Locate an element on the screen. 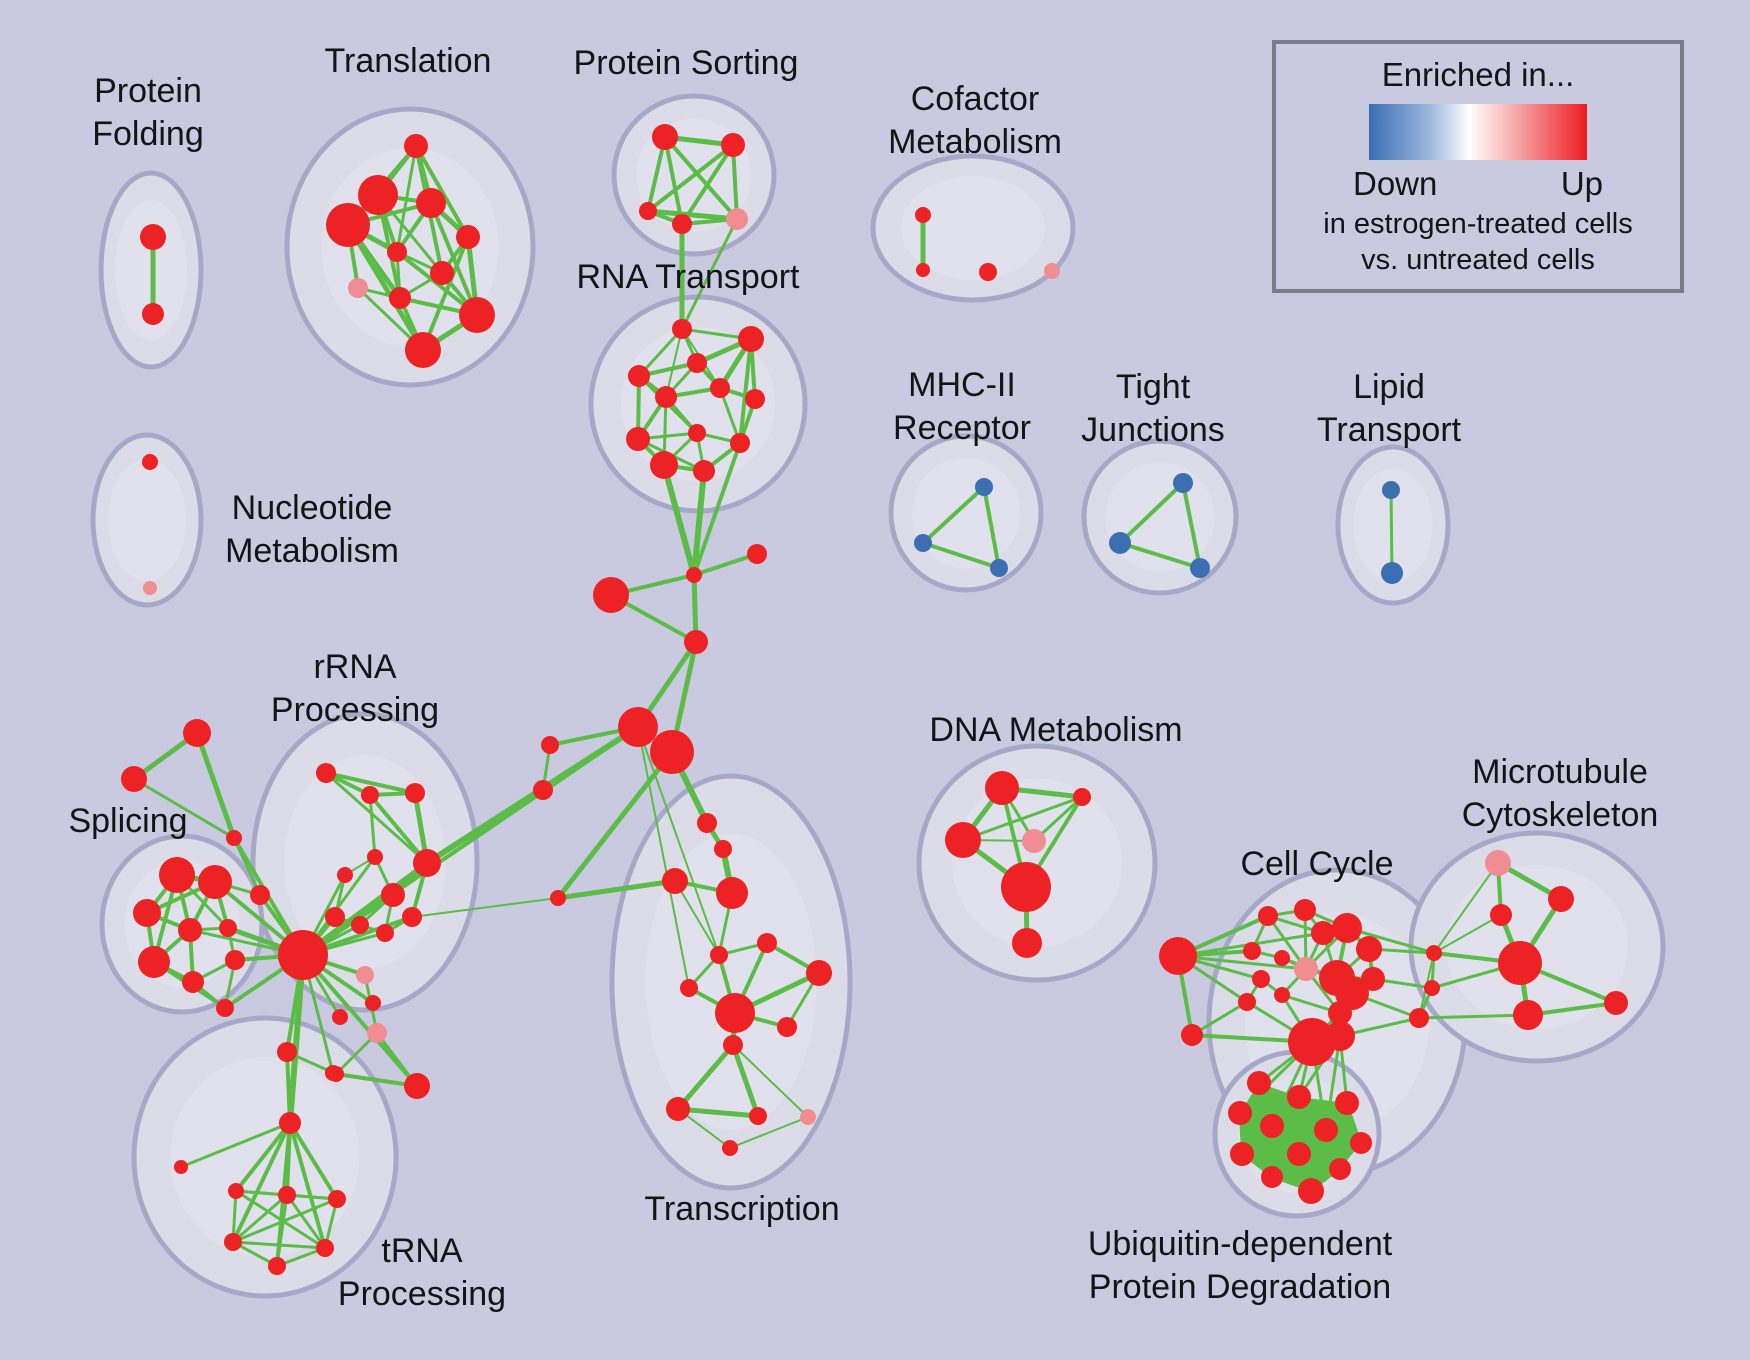 This screenshot has height=1360, width=1750. node-ts15 is located at coordinates (808, 1117).